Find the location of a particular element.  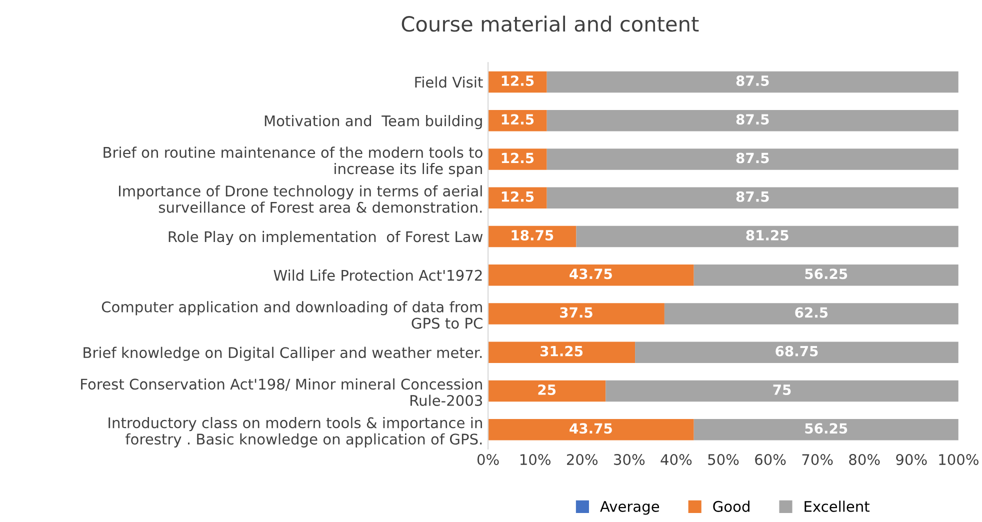

y-tick-label: Brief on routine maintenance of the modern tools to increase its life span is located at coordinates (293, 162).